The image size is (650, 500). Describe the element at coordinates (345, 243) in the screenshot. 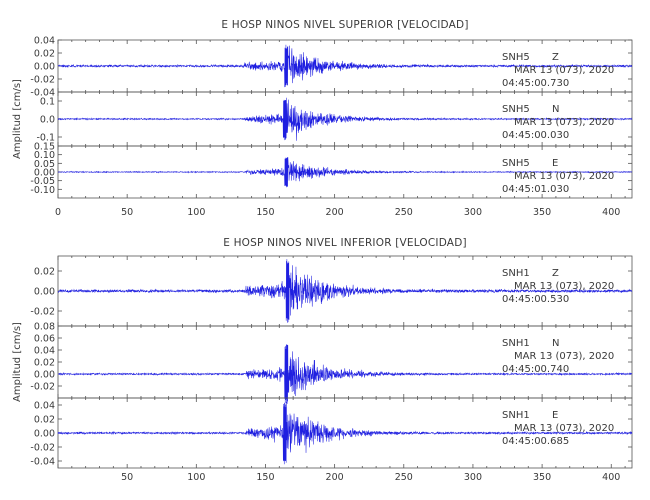

I see `chart-title: E HOSP NINOS NIVEL INFERIOR [VELOCIDAD]` at that location.